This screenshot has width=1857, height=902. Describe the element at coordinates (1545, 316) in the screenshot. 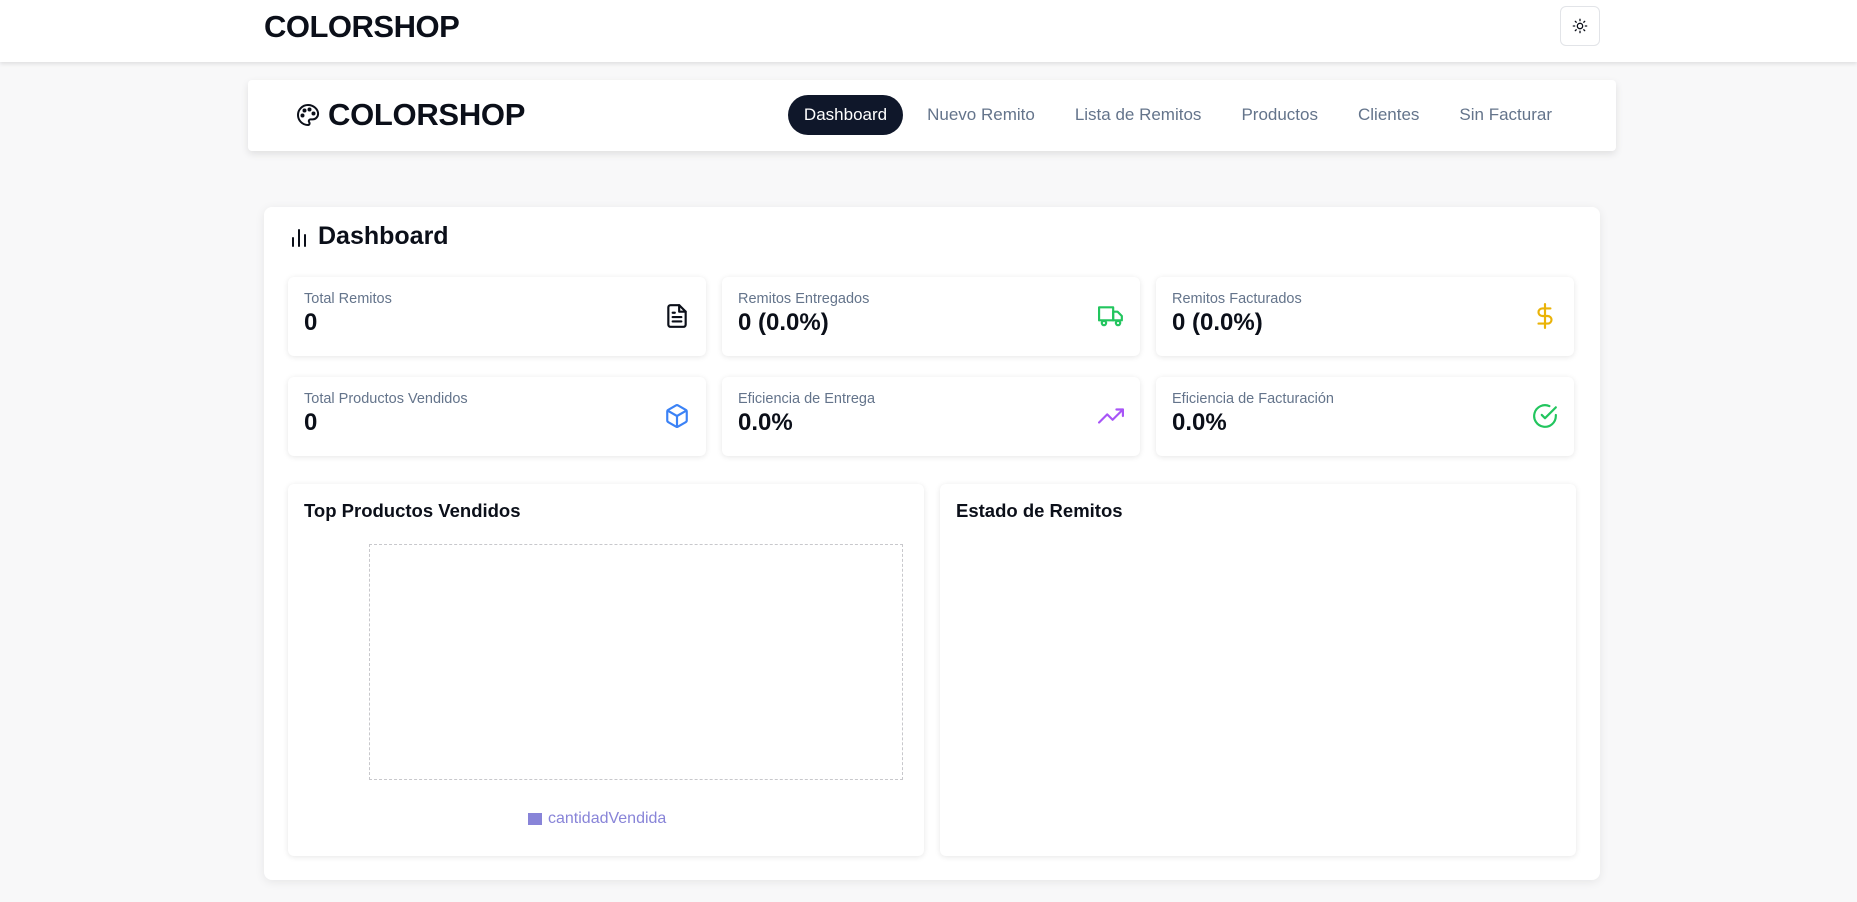

I see `dollar-icon` at that location.